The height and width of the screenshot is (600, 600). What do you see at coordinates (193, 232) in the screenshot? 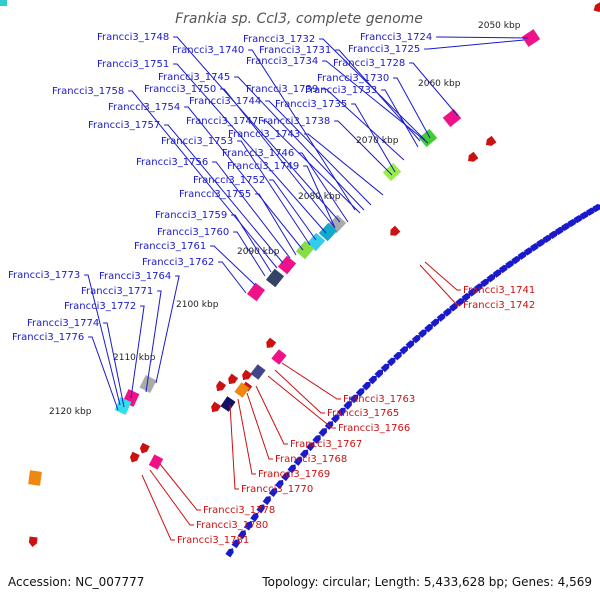
I see `gene-label-forward: Francci3_1760` at bounding box center [193, 232].